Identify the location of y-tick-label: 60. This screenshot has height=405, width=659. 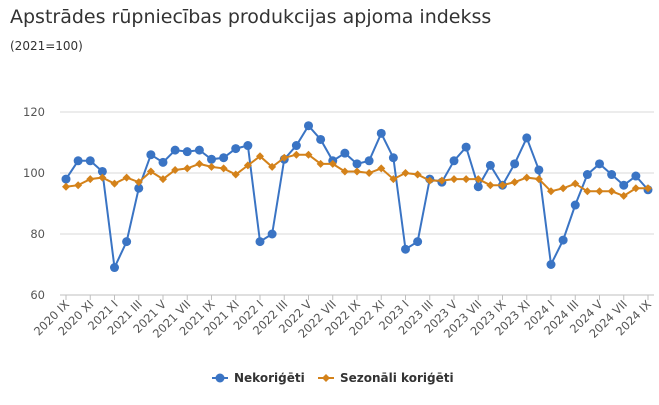
(37, 295).